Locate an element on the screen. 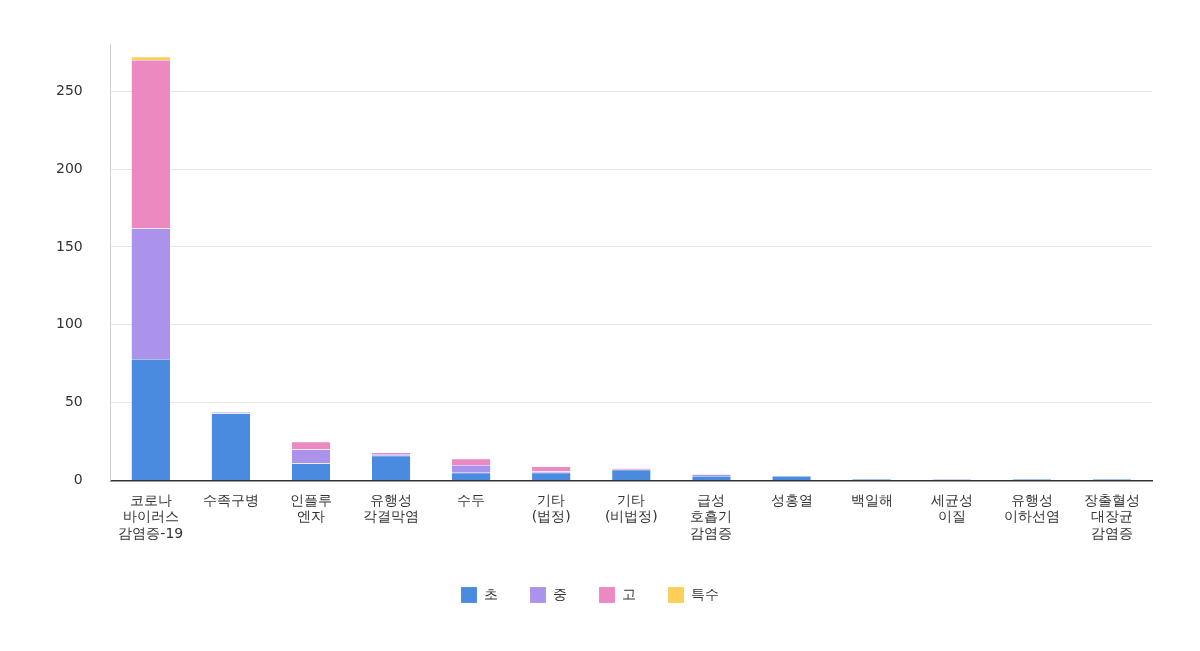  x-tick-label: 급성 호흡기 감염증 is located at coordinates (711, 516).